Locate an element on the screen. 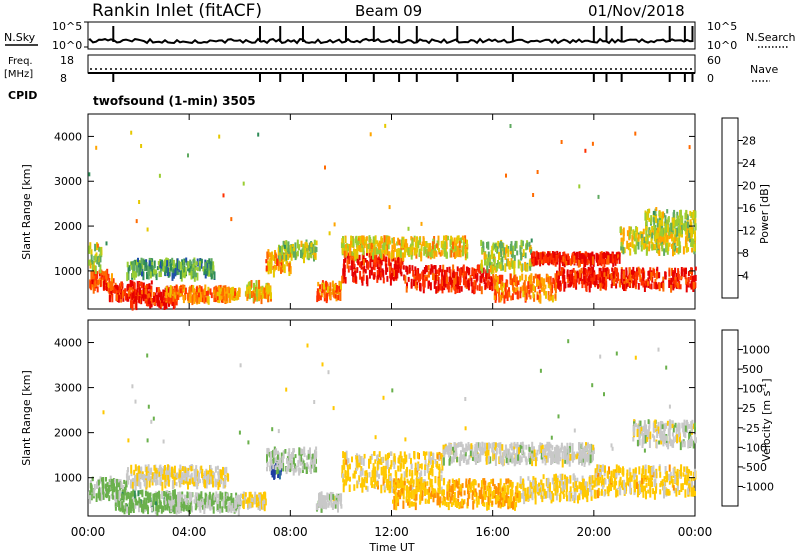 The height and width of the screenshot is (554, 800). nsky-trace is located at coordinates (391, 41).